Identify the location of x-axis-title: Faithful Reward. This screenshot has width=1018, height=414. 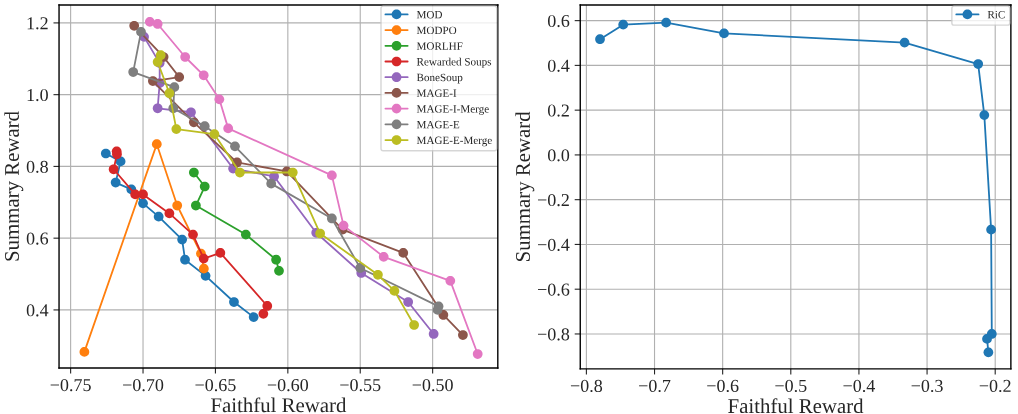
(279, 405).